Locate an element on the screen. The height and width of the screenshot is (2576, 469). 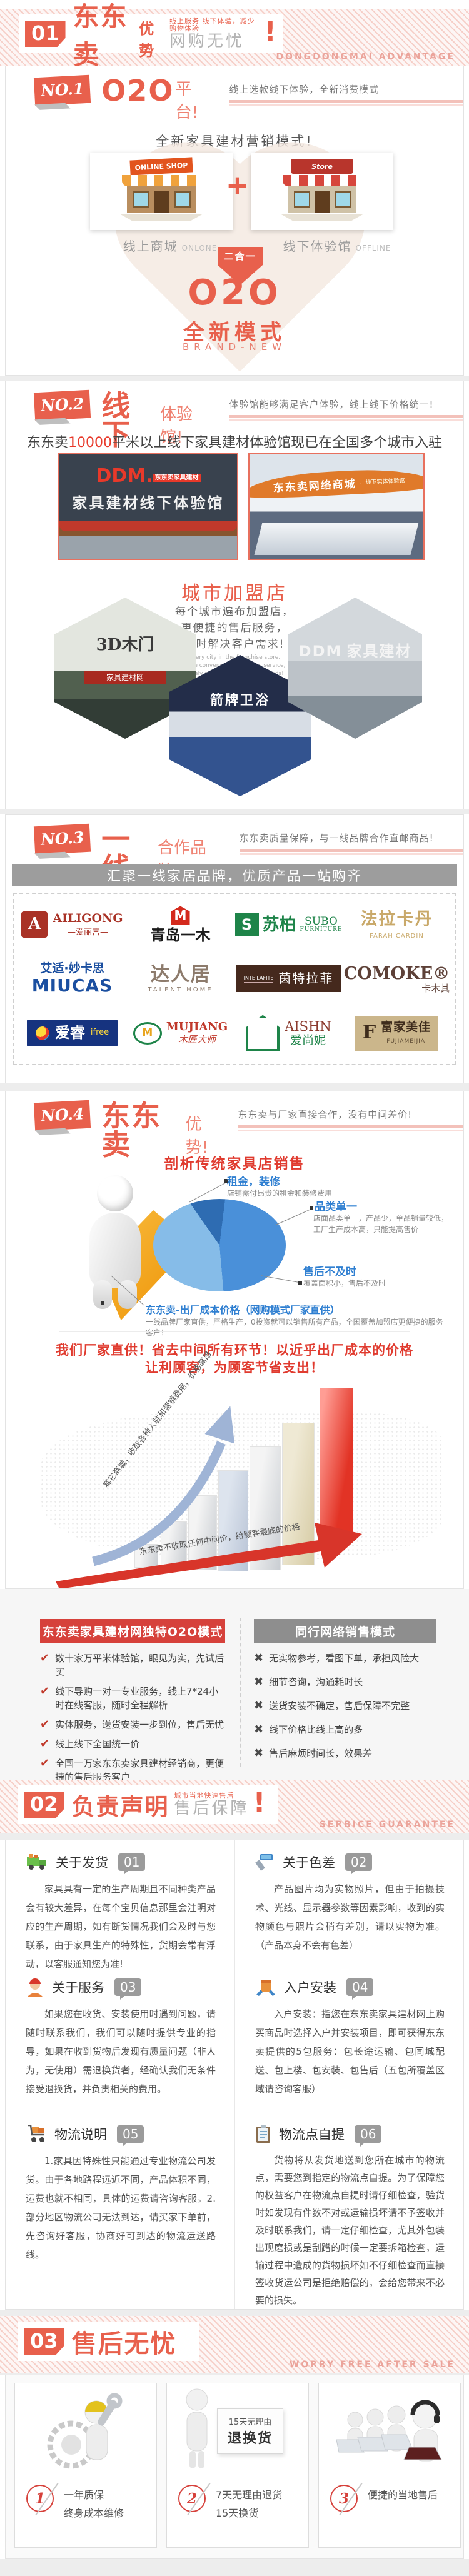
new-mode-text: 全新模式 is located at coordinates (234, 332).